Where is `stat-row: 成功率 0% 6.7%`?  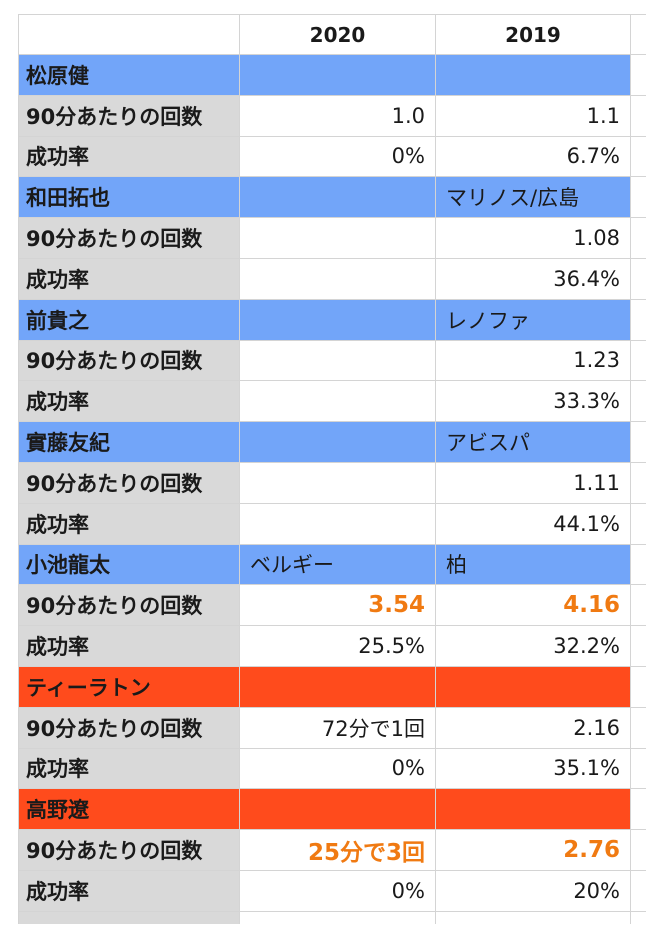
stat-row: 成功率 0% 6.7% is located at coordinates (332, 157).